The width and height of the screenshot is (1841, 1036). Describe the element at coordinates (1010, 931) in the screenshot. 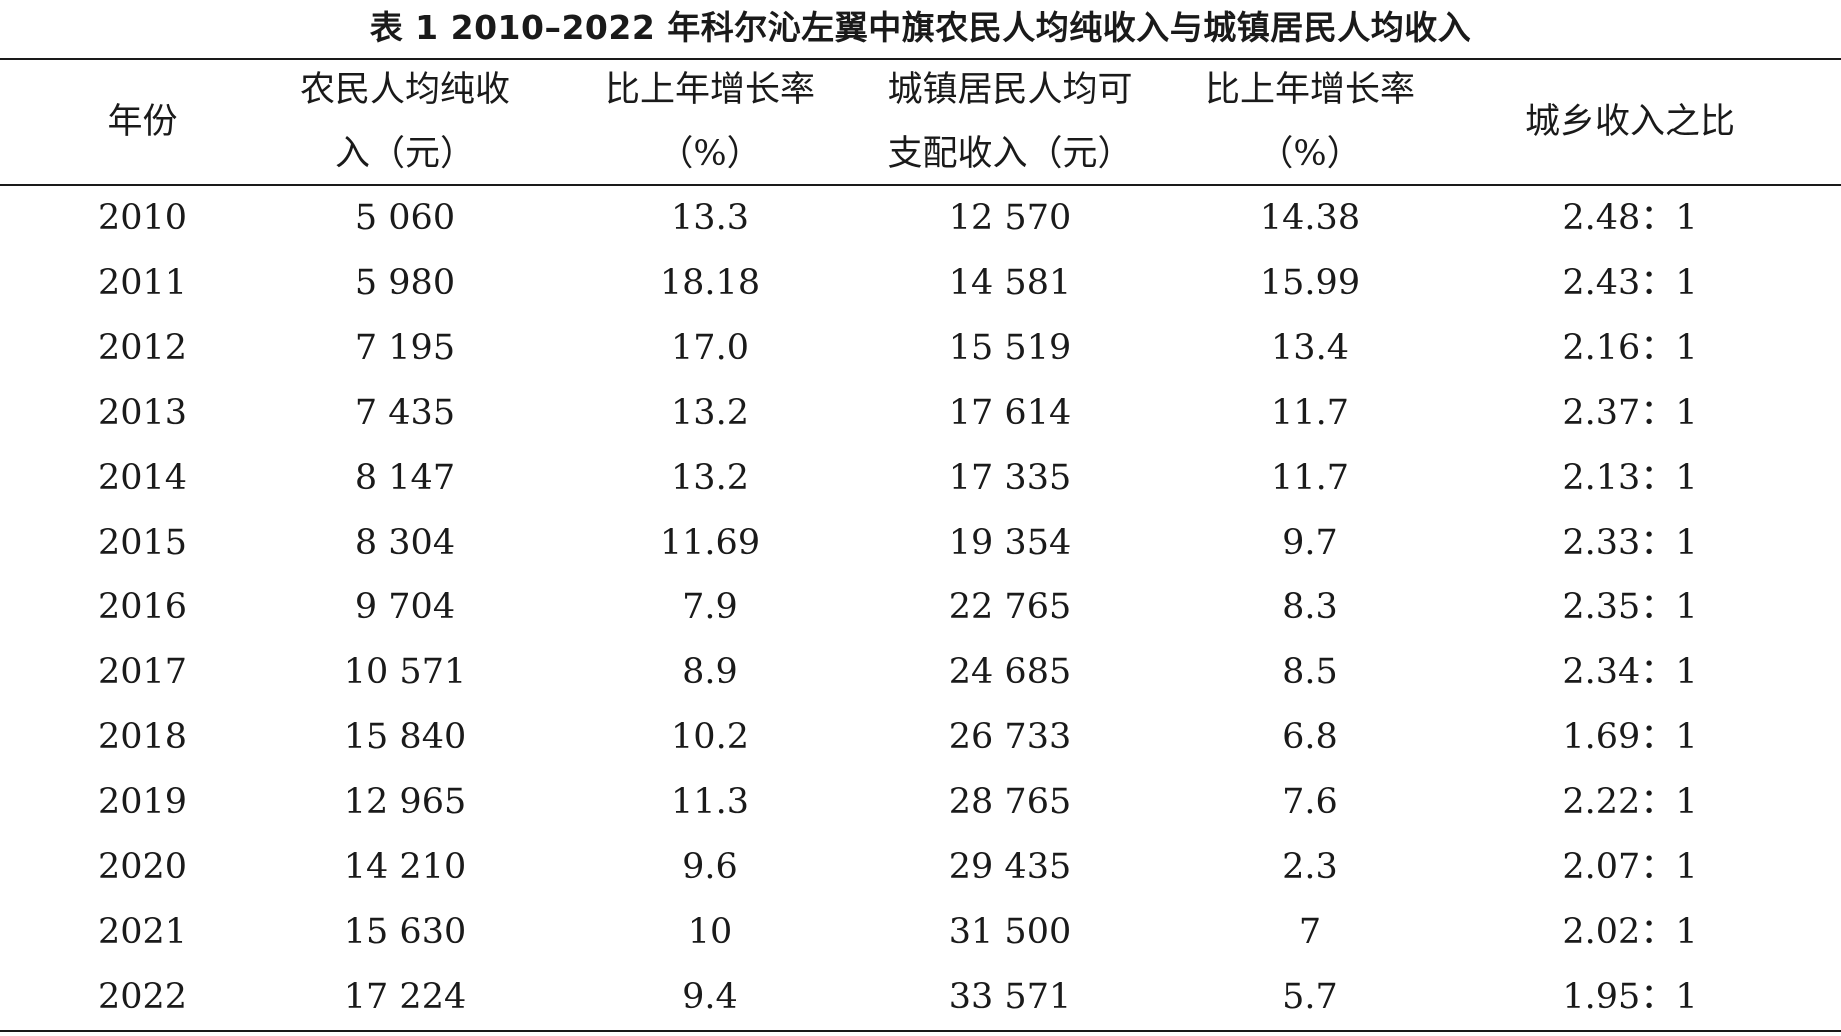

I see `cell-urban-income: 31 500` at that location.